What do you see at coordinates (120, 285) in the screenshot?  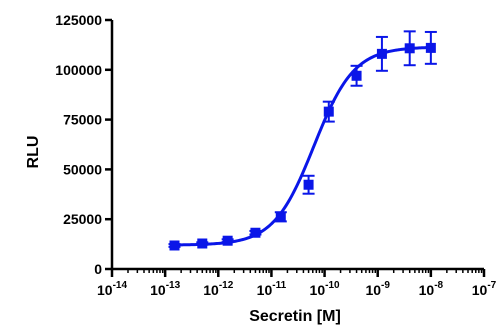 I see `x-tick-exponent: -14` at bounding box center [120, 285].